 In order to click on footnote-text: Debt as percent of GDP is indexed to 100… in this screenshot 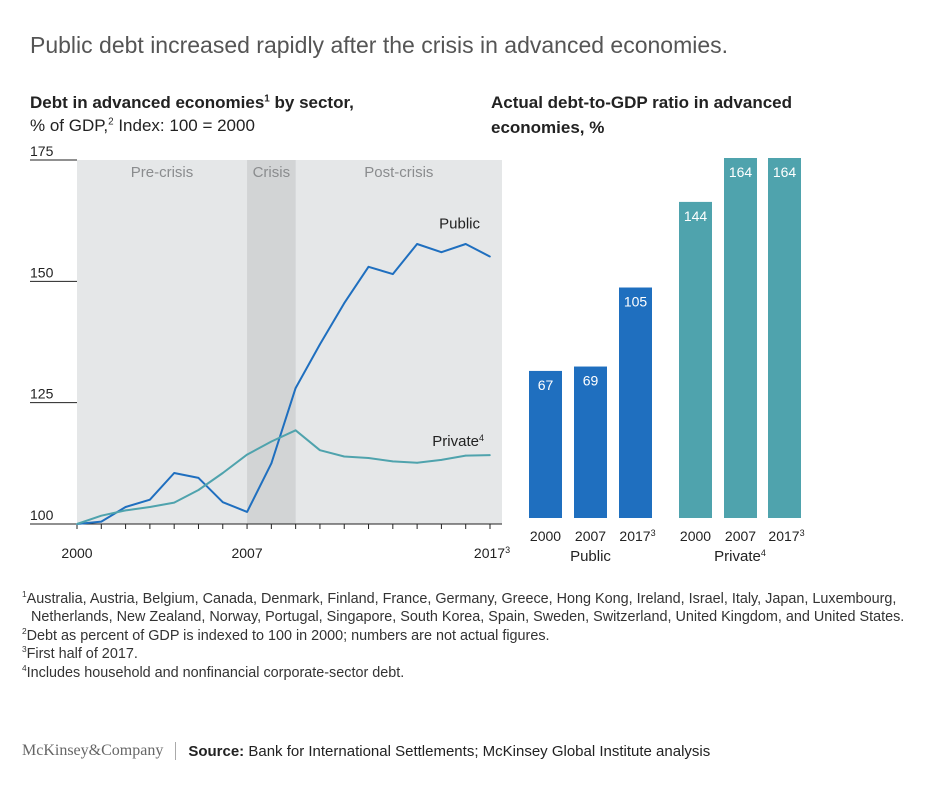, I will do `click(288, 635)`.